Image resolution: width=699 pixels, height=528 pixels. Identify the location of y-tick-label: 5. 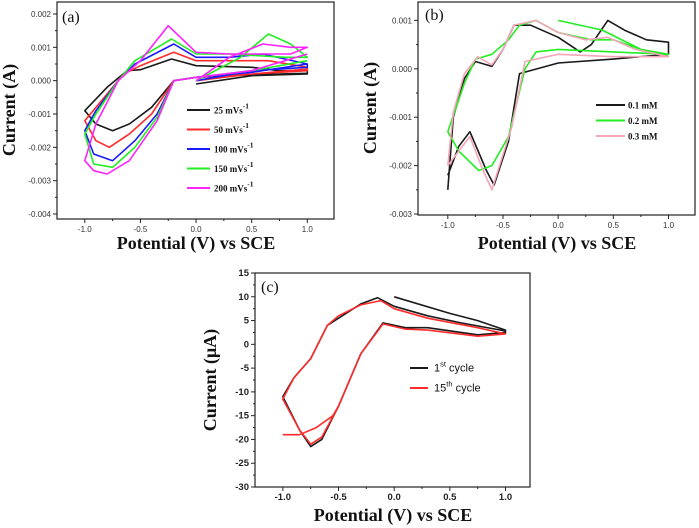
(247, 321).